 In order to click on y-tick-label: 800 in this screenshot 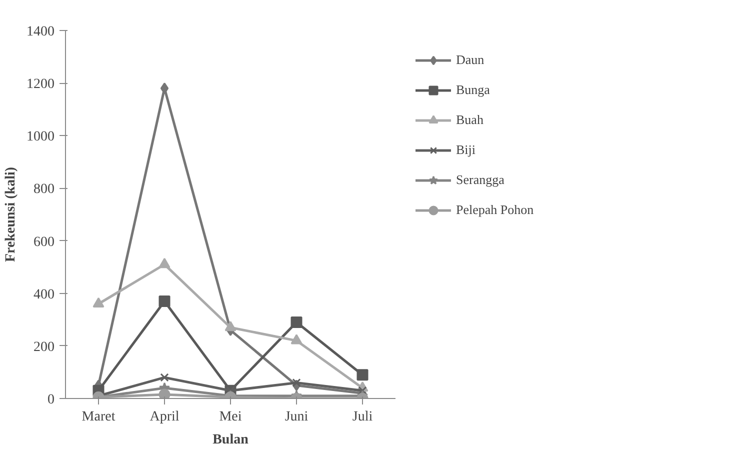, I will do `click(44, 190)`.